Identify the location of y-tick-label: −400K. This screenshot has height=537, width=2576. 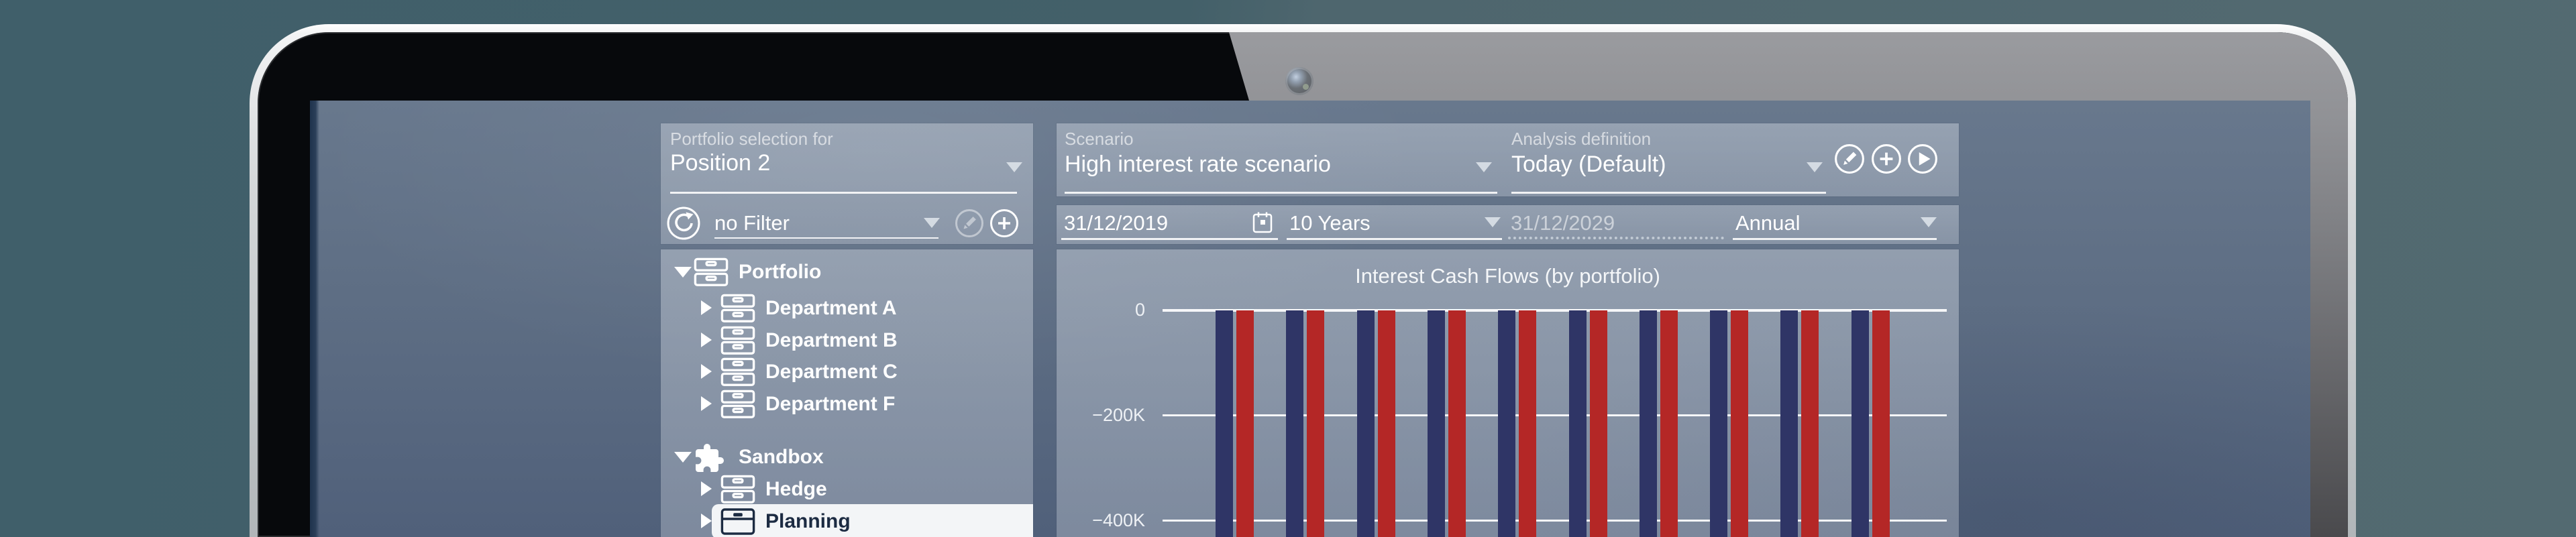
(1118, 520).